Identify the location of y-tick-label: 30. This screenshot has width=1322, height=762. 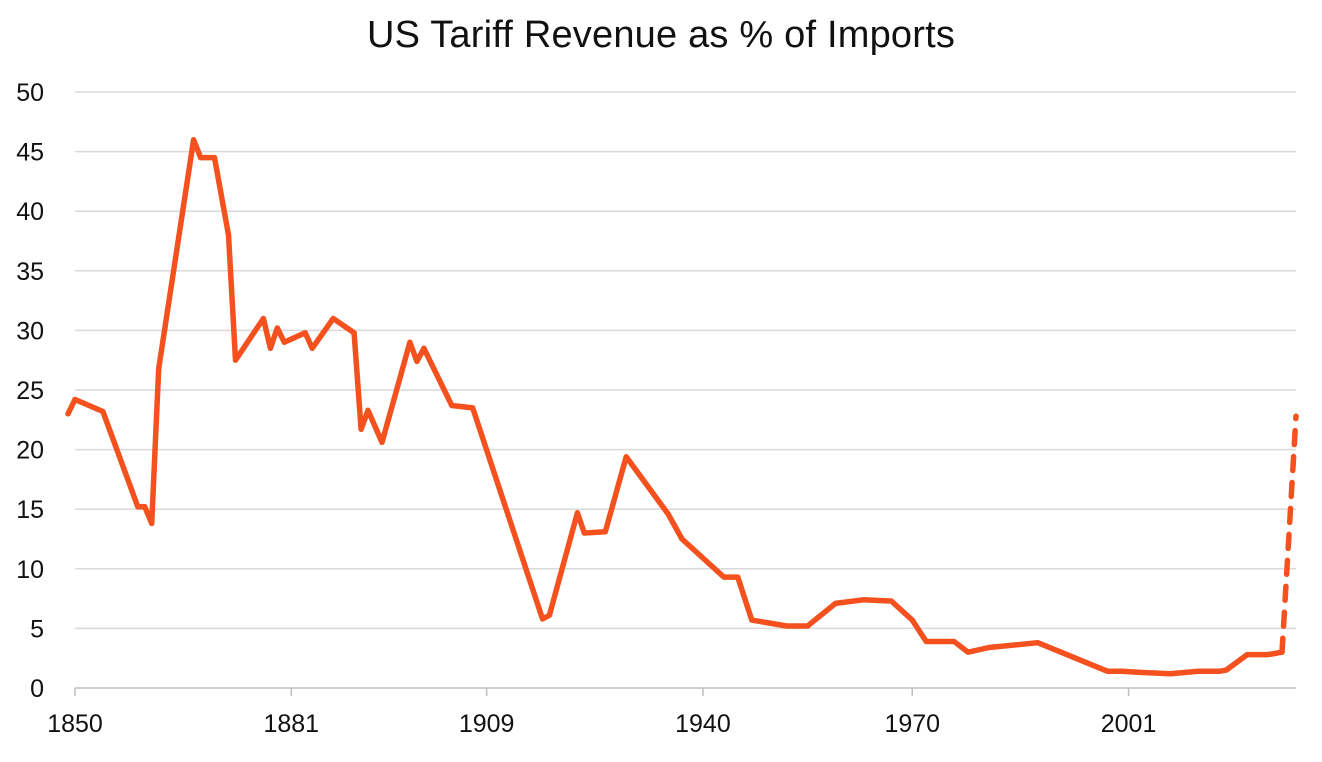
(30, 331).